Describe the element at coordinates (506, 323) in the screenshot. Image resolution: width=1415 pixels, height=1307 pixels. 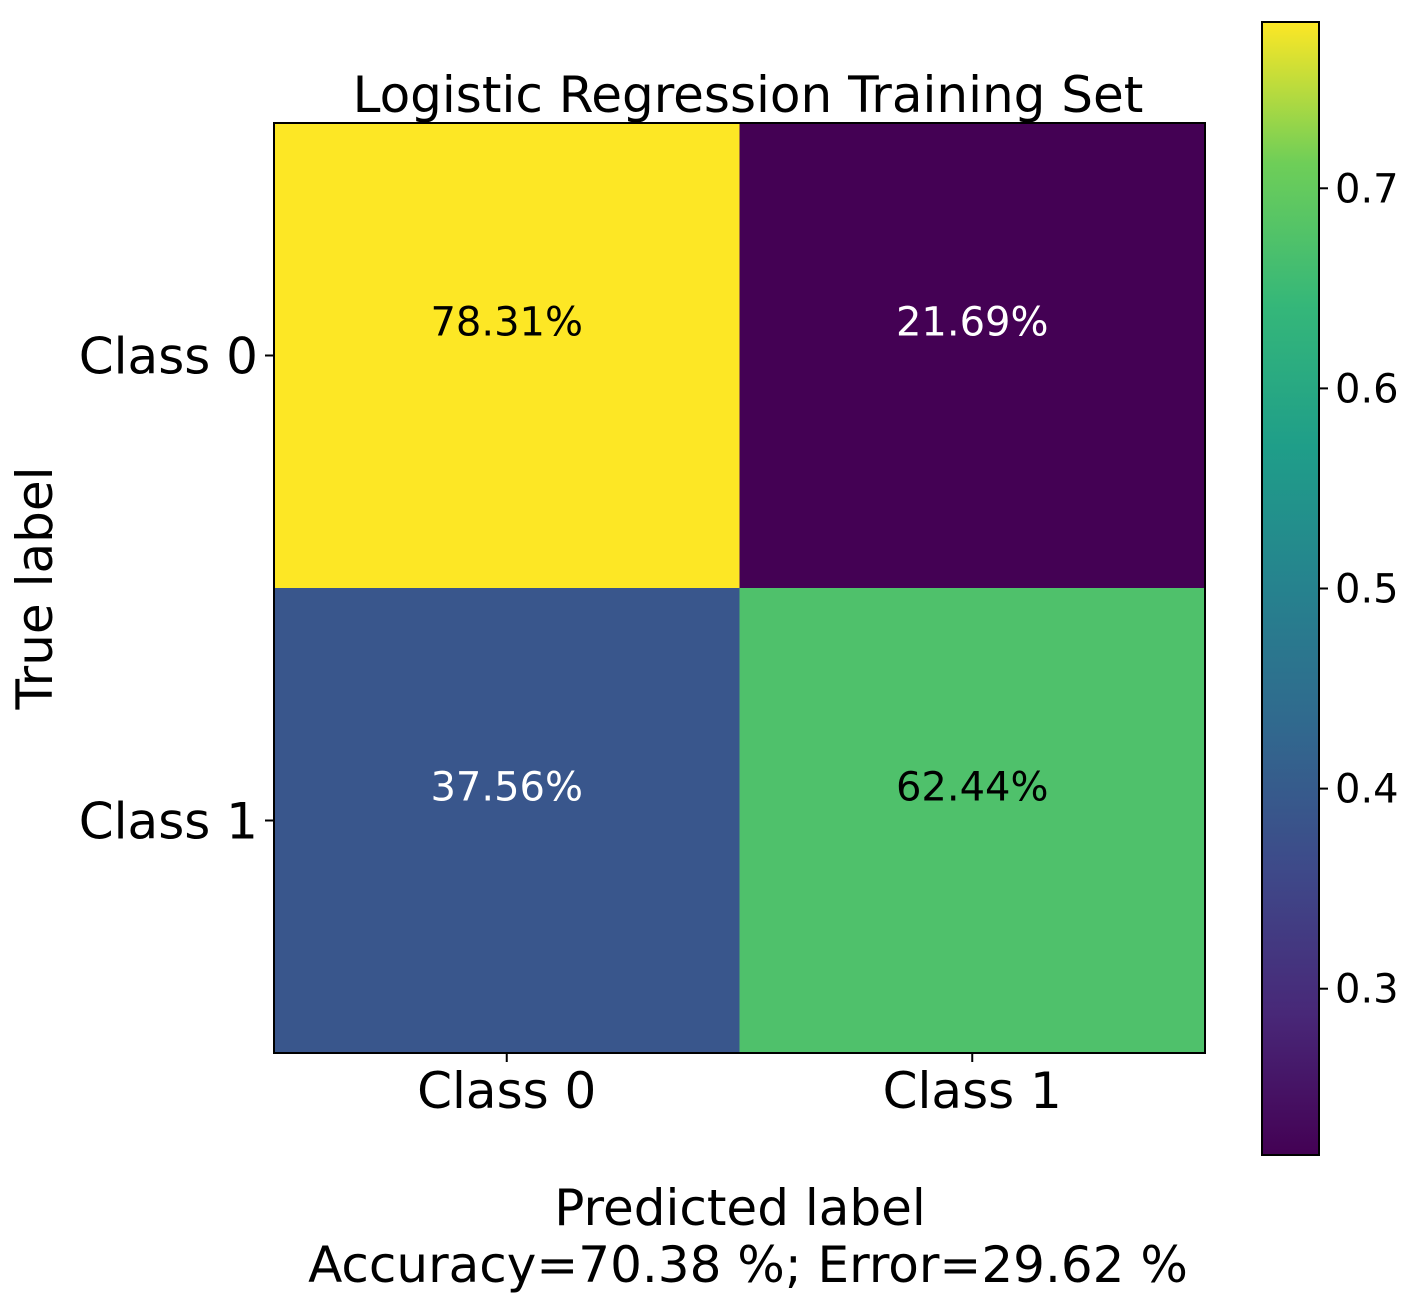
I see `cell-value-label: 78.31%` at that location.